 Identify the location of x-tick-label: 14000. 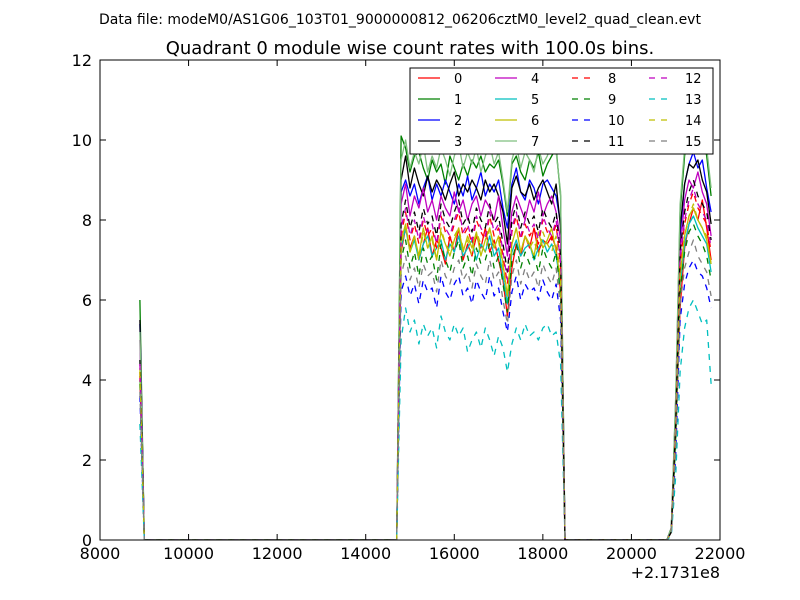
(365, 553).